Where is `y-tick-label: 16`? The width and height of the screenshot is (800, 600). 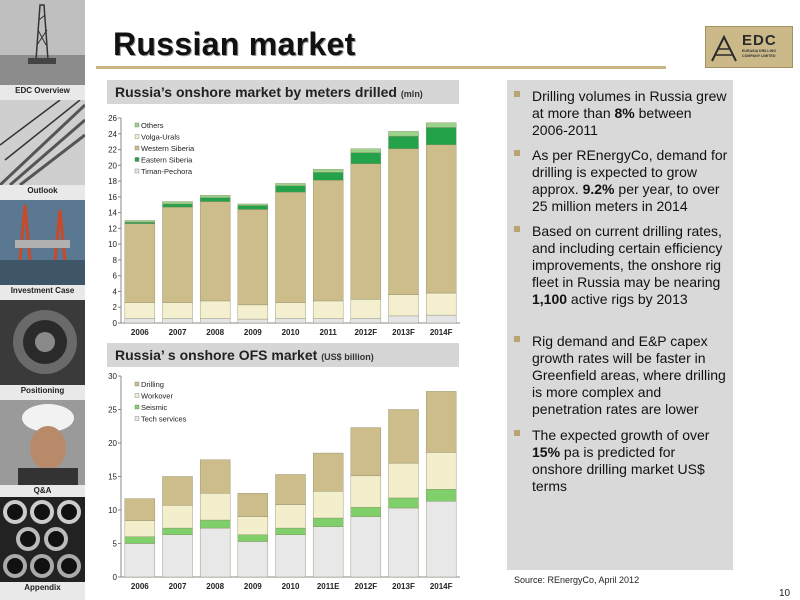 y-tick-label: 16 is located at coordinates (112, 197).